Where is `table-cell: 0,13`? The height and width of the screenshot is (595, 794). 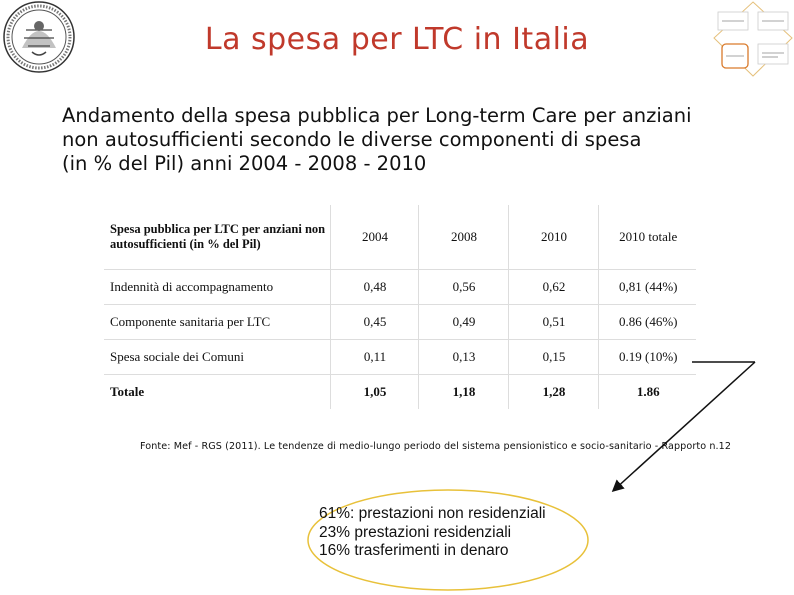 table-cell: 0,13 is located at coordinates (463, 357).